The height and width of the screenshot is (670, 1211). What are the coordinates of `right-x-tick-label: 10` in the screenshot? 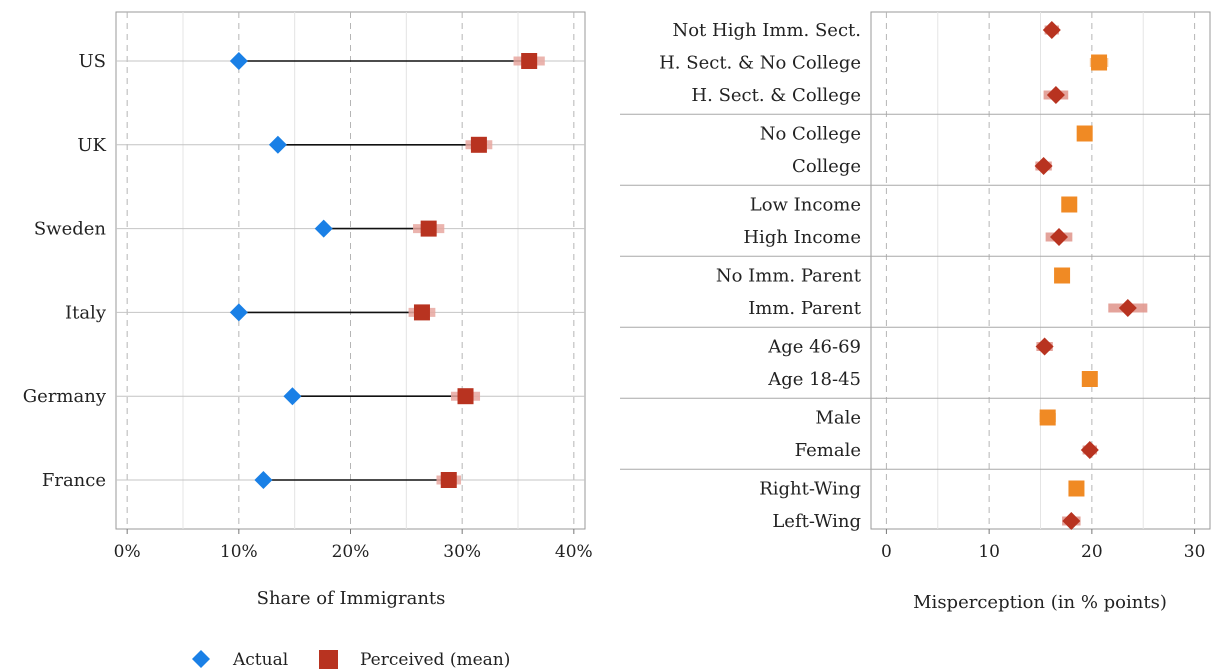 It's located at (989, 552).